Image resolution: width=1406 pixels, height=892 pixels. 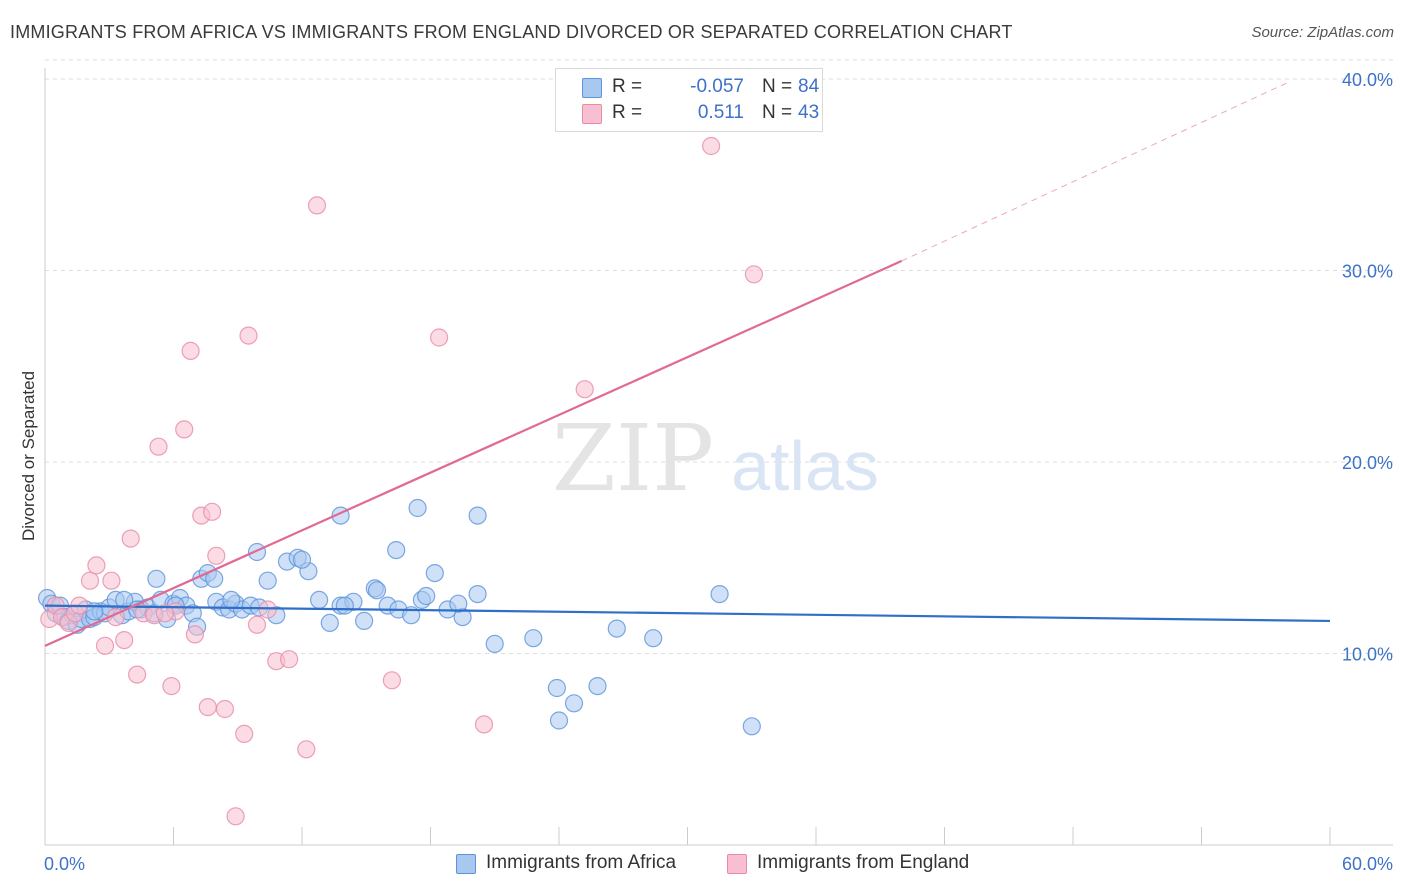 I want to click on y-tick-label: 20.0%, so click(x=1367, y=463).